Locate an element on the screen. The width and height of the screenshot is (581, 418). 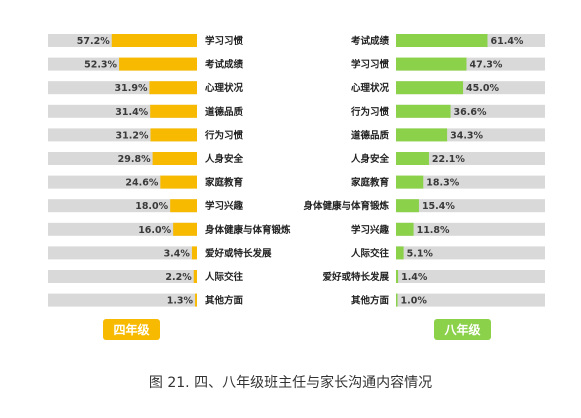
grade8-value-label: 1.0% is located at coordinates (414, 301).